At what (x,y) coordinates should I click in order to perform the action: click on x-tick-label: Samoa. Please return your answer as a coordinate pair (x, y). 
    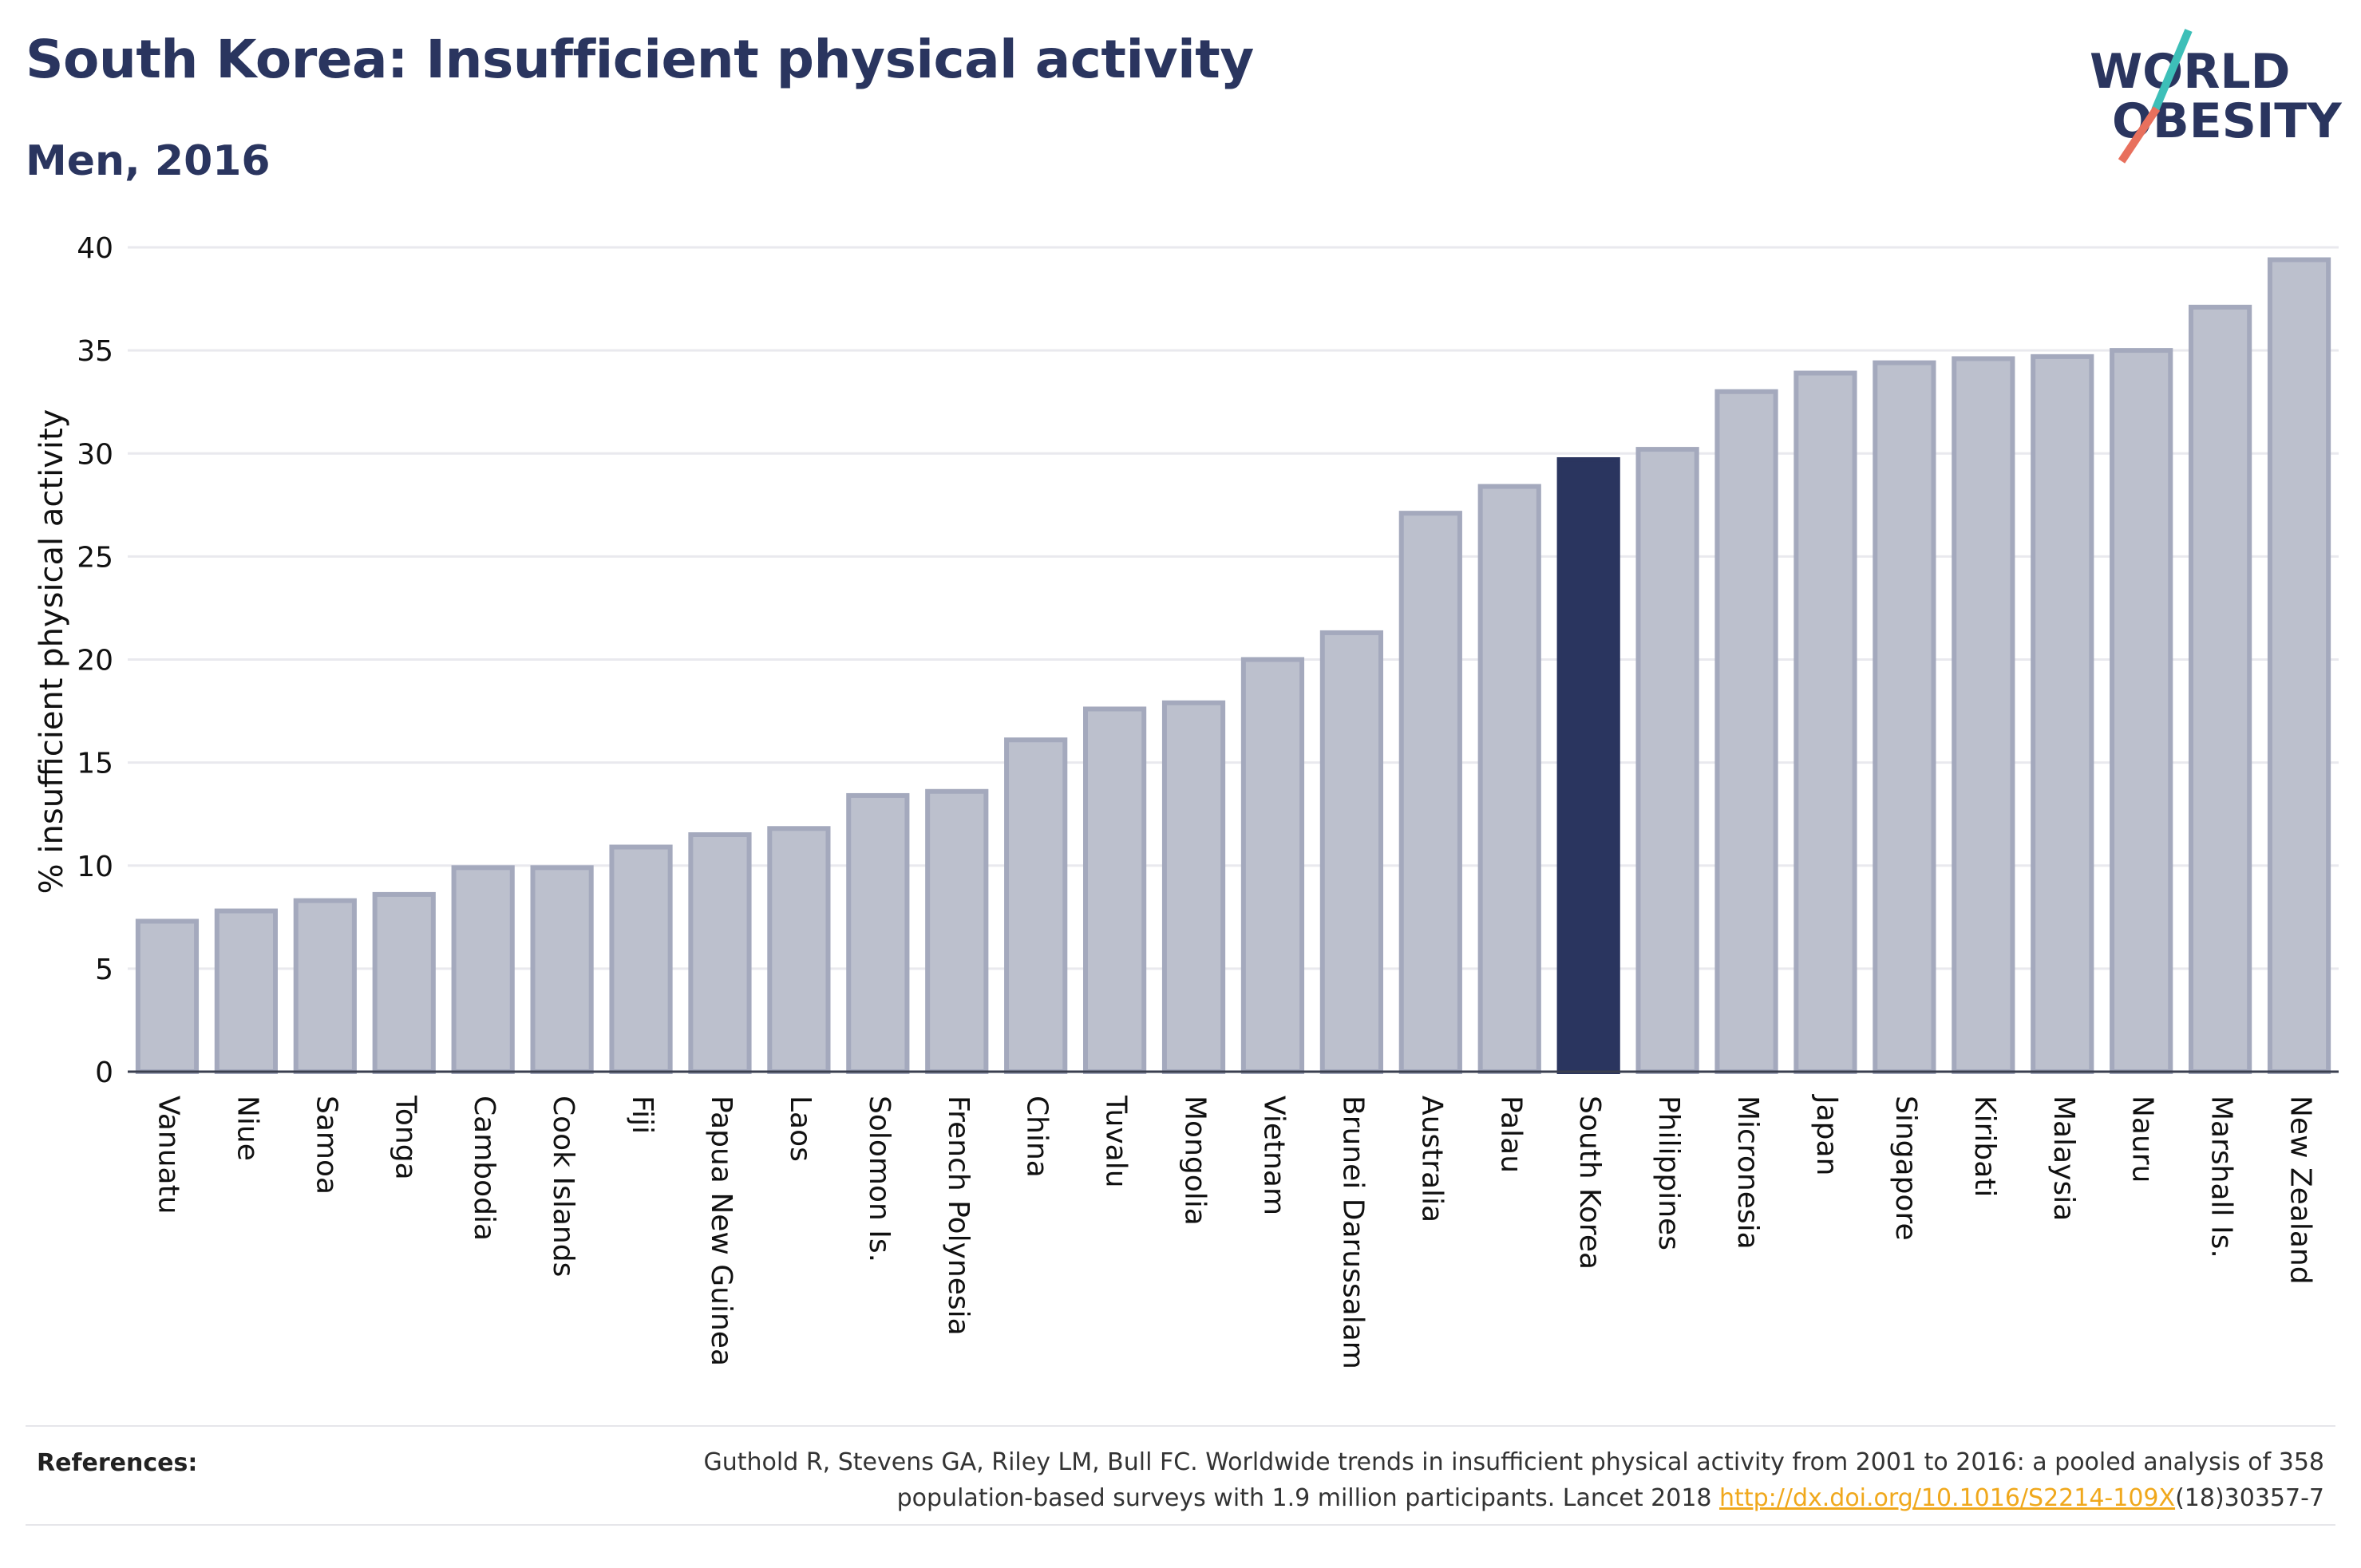
    Looking at the image, I should click on (326, 1145).